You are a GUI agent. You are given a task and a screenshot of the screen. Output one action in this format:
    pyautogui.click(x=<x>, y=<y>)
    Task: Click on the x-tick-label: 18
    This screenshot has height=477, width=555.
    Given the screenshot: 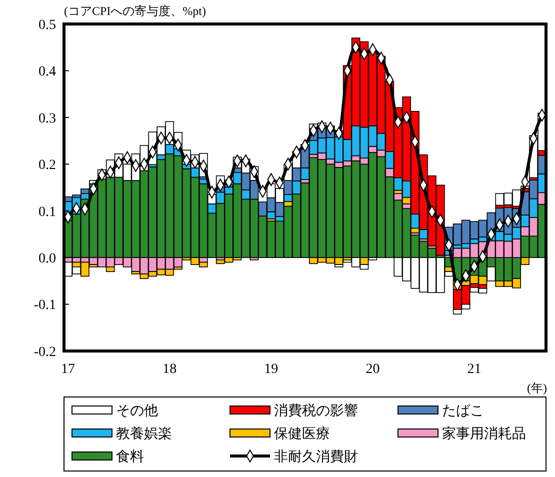 What is the action you would take?
    pyautogui.click(x=169, y=369)
    